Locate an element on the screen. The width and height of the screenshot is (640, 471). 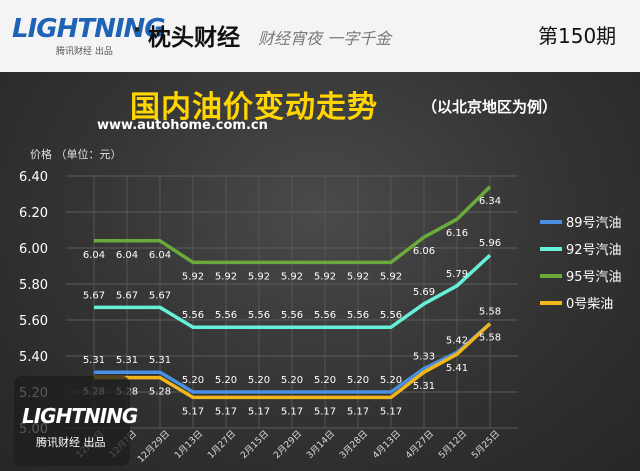
x-tick-label: 4月27日 is located at coordinates (419, 444).